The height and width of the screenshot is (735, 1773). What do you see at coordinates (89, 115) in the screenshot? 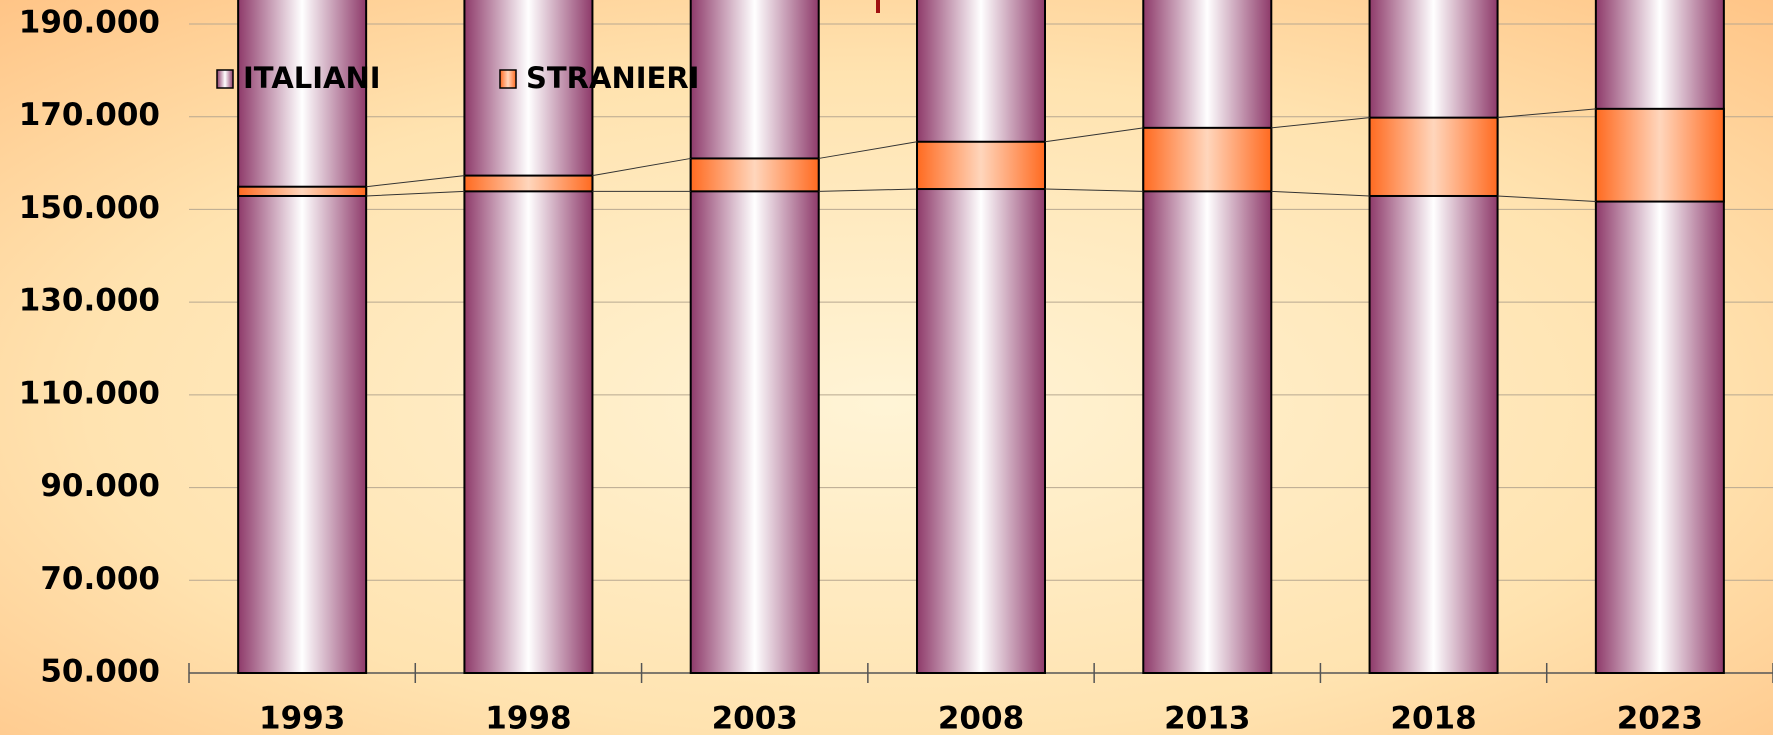
I see `y-tick-label: 170.000` at bounding box center [89, 115].